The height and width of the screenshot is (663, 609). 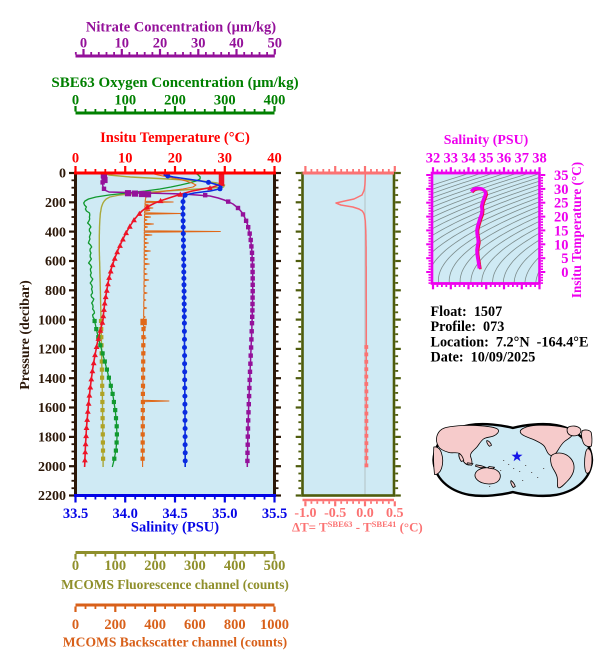 I want to click on svg-text: 1200, so click(x=52, y=350).